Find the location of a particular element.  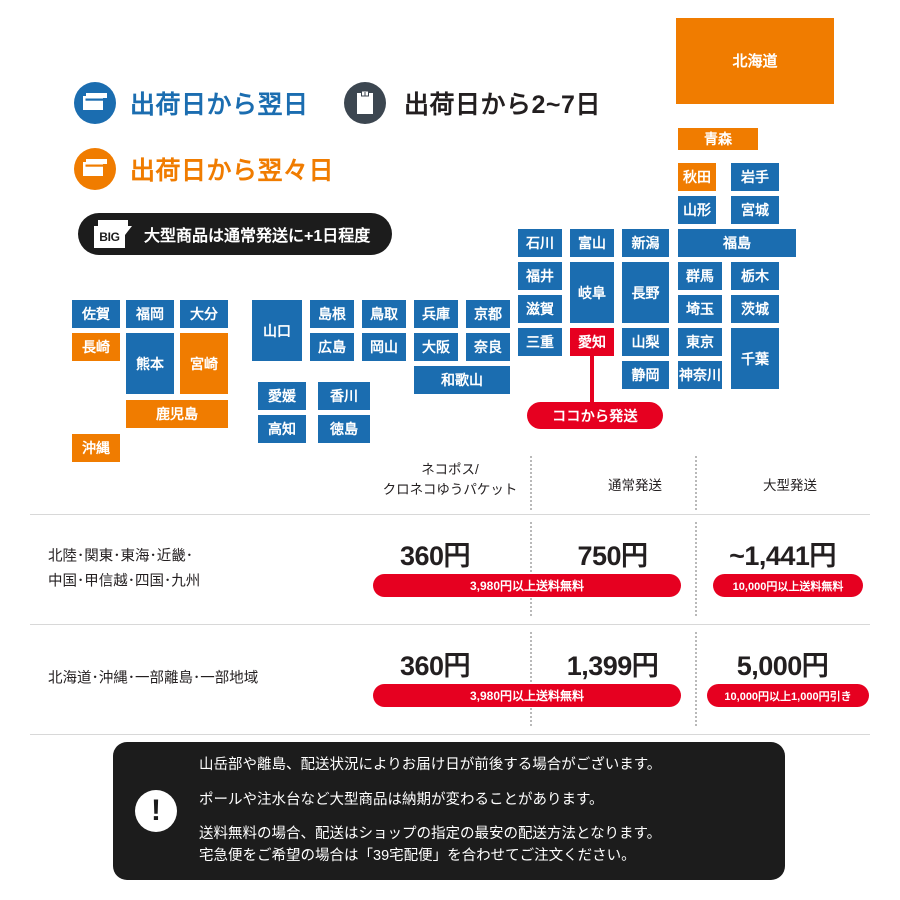

table-divider-top is located at coordinates (450, 514).